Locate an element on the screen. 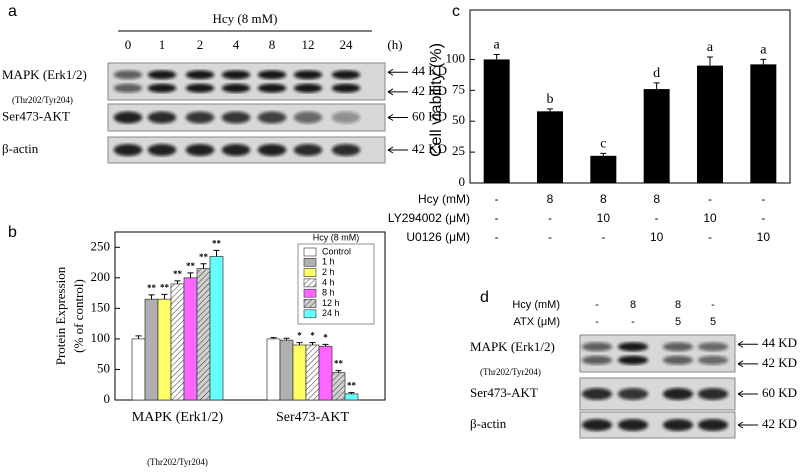  lane-label: 24 is located at coordinates (347, 44).